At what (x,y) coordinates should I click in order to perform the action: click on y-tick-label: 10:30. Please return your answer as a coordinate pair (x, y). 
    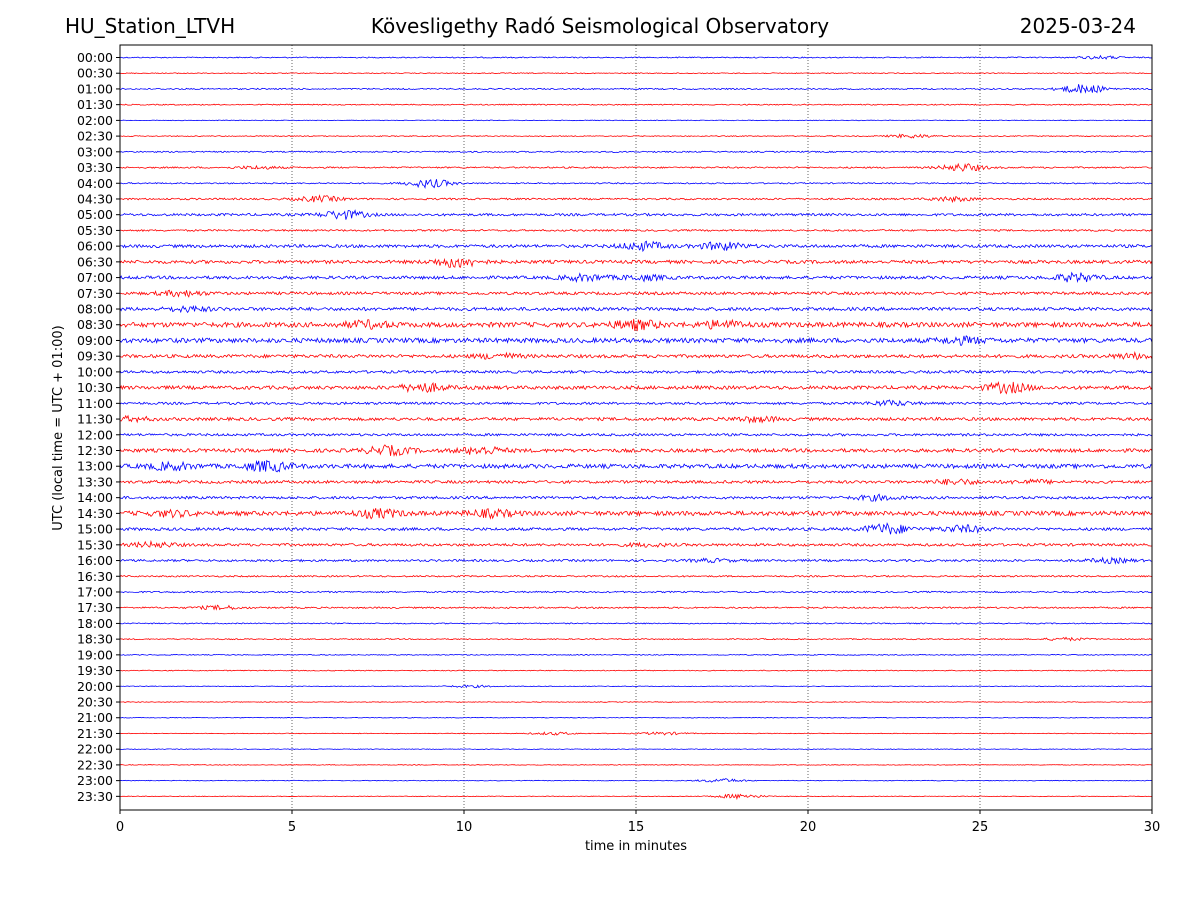
    Looking at the image, I should click on (95, 387).